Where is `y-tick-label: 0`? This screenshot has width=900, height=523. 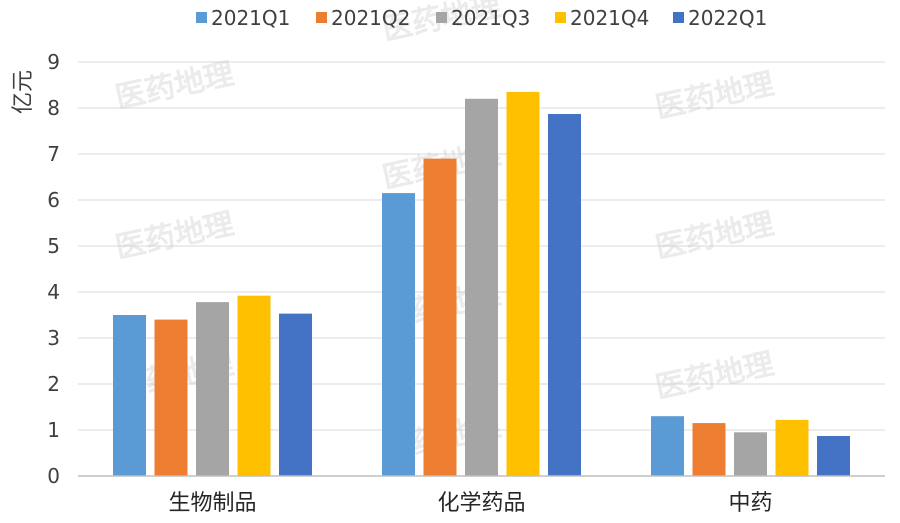
y-tick-label: 0 is located at coordinates (53, 476).